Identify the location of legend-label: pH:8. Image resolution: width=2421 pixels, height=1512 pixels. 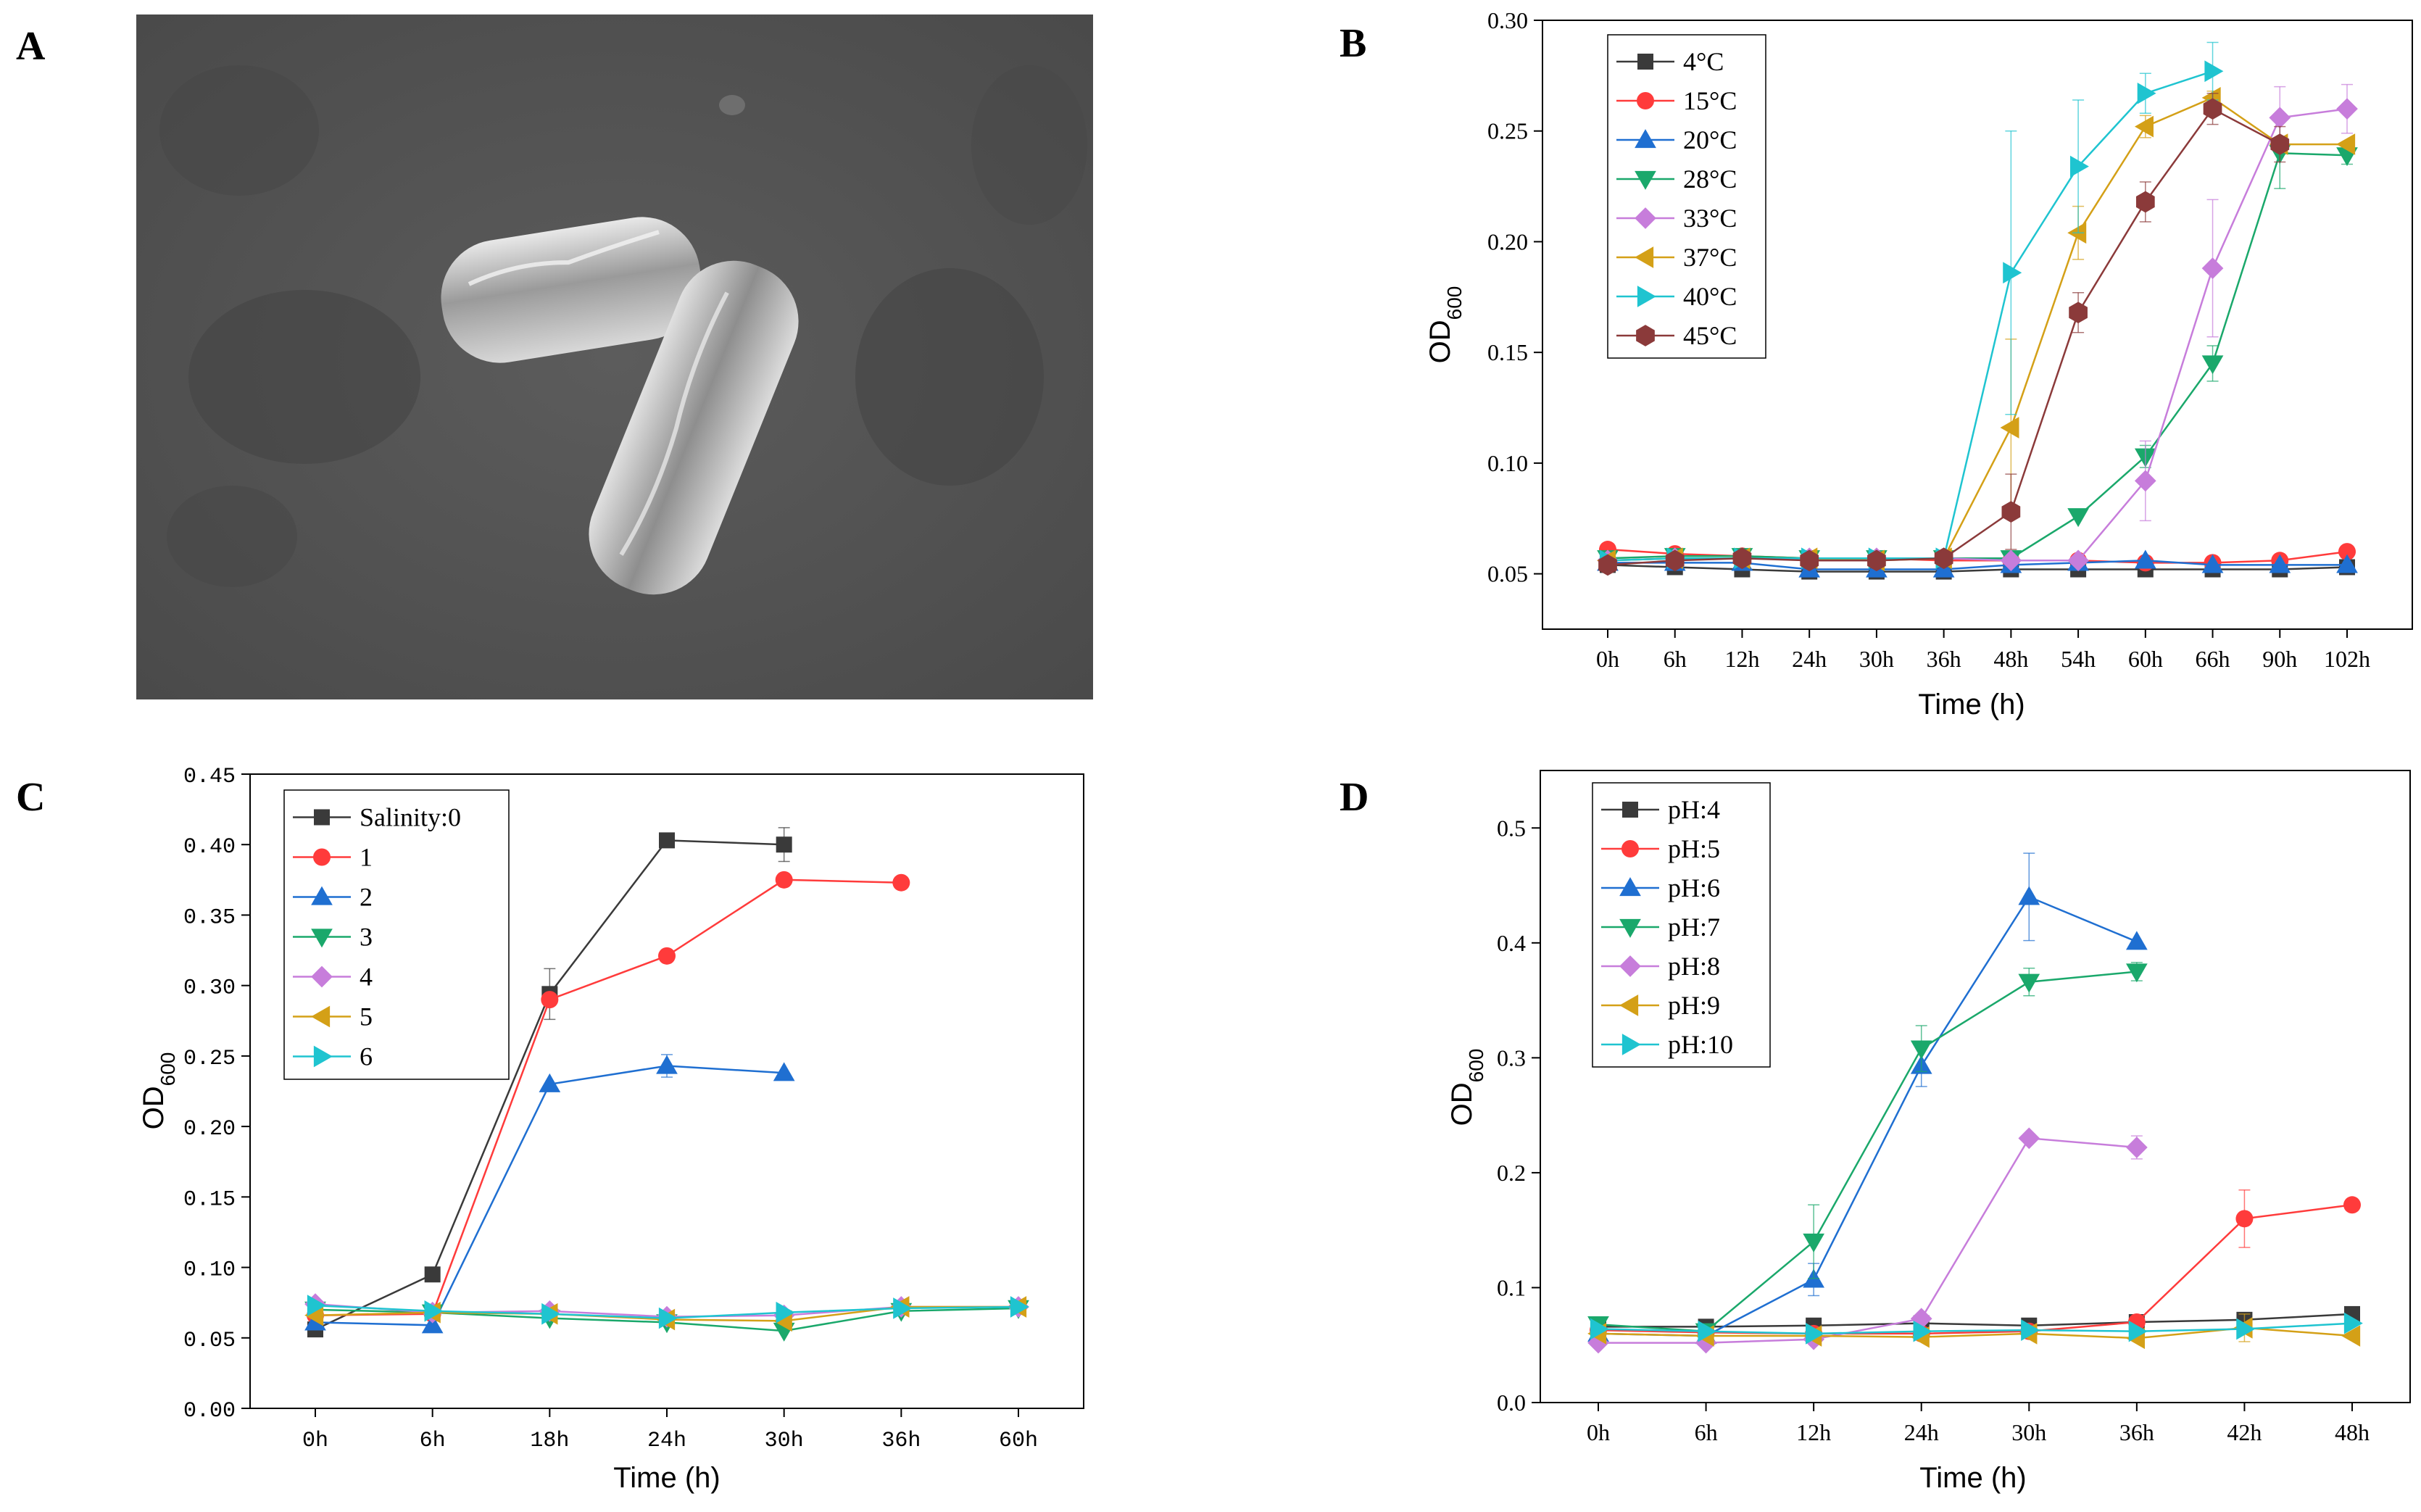
(1694, 966).